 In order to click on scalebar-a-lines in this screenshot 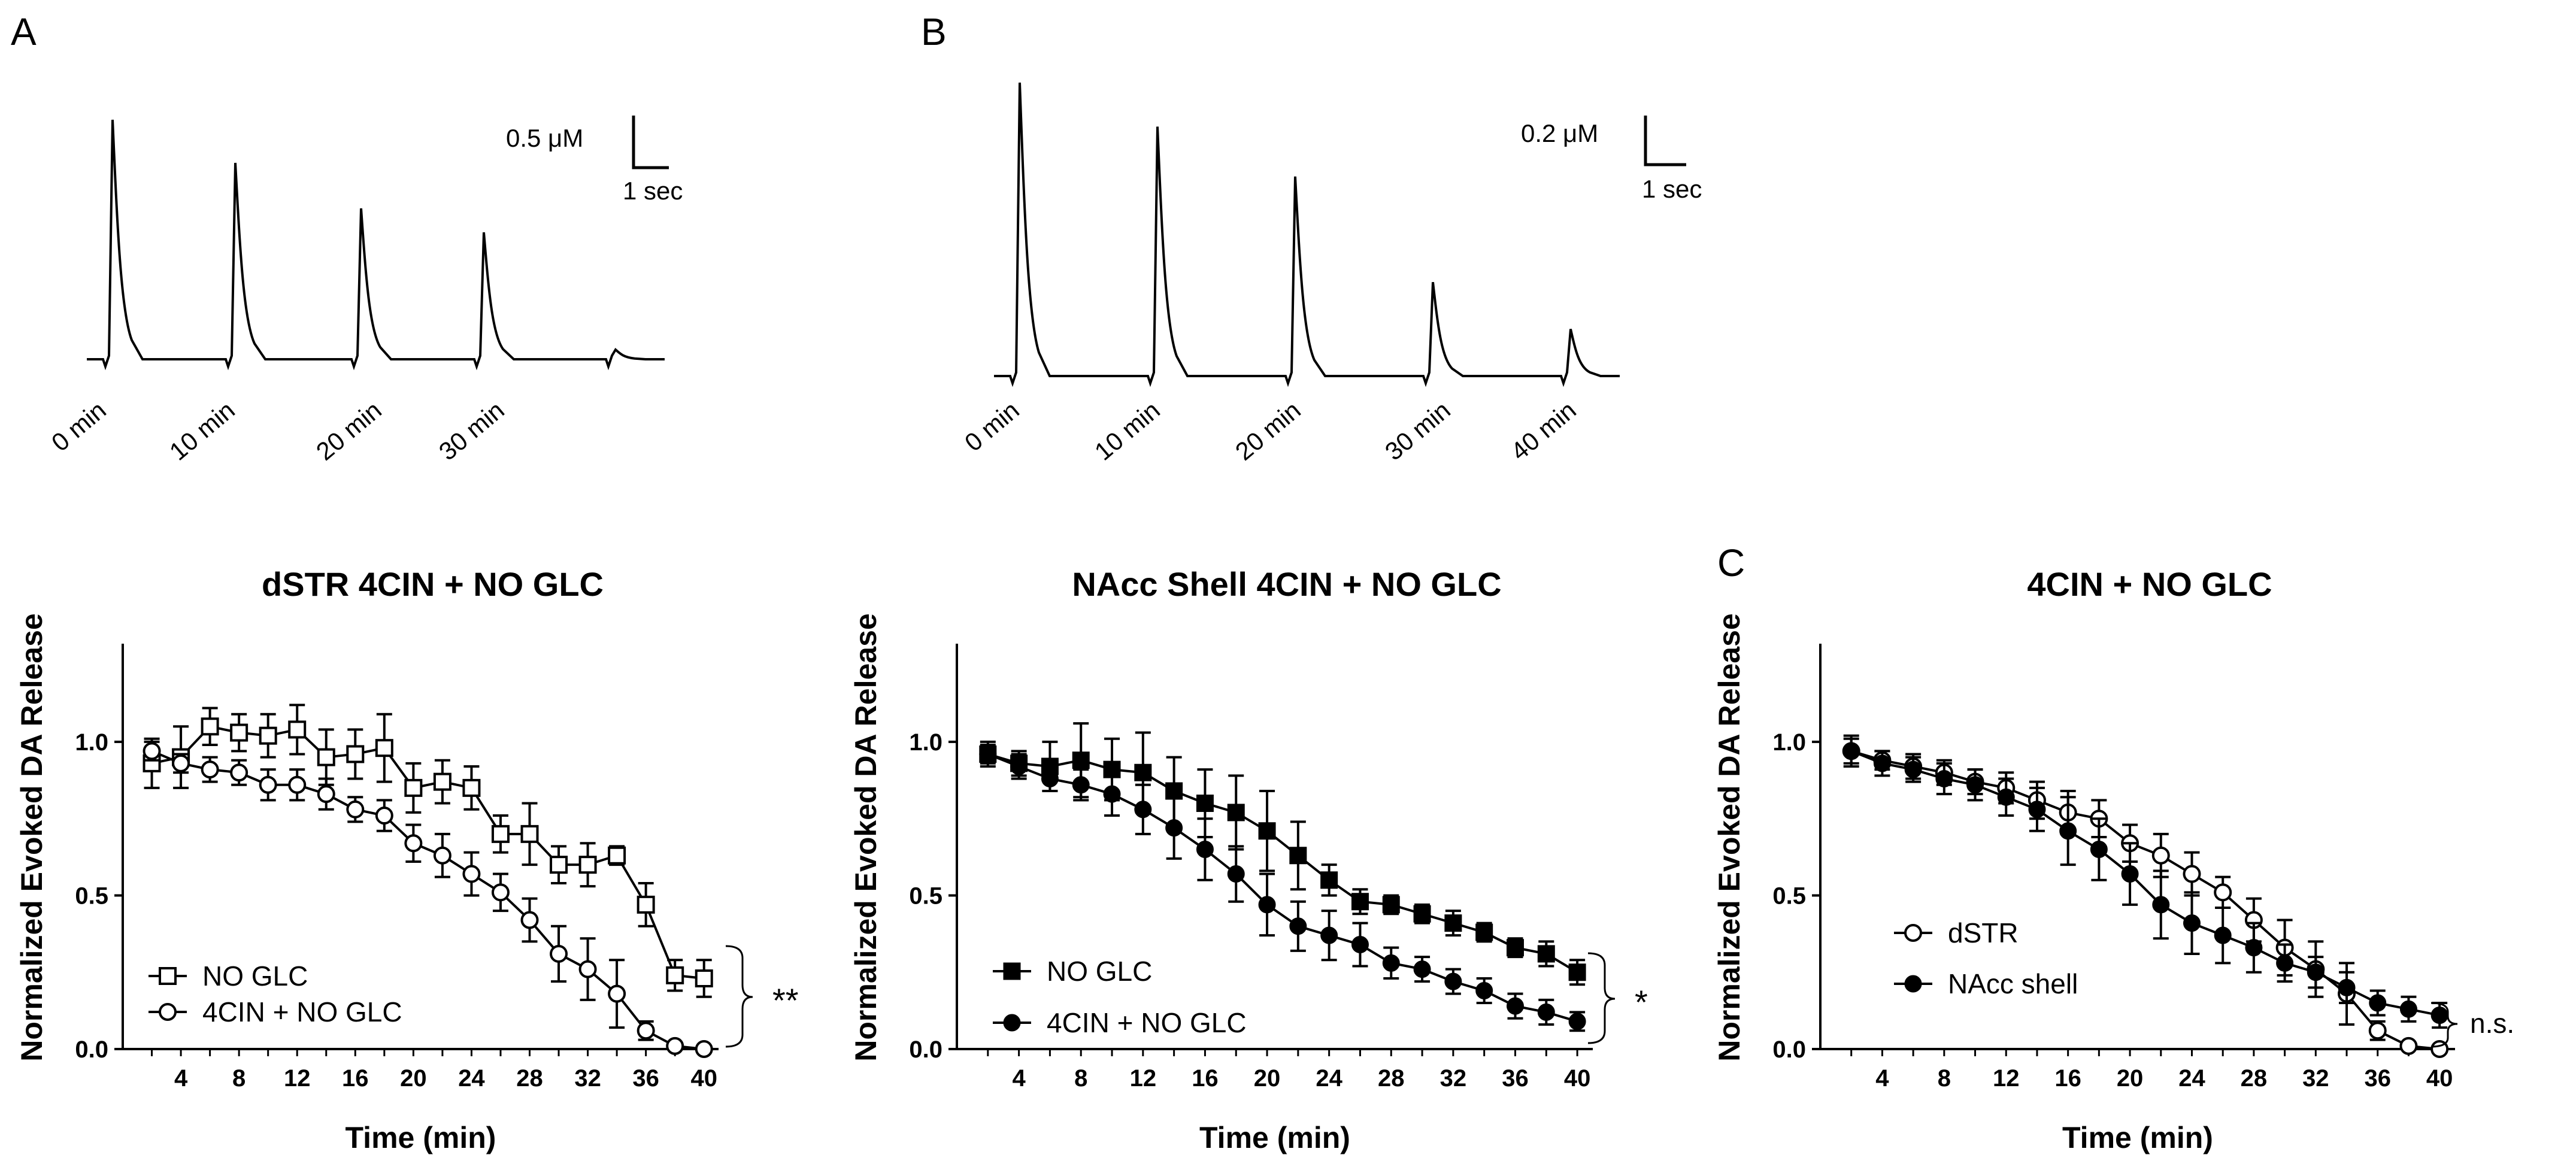, I will do `click(650, 142)`.